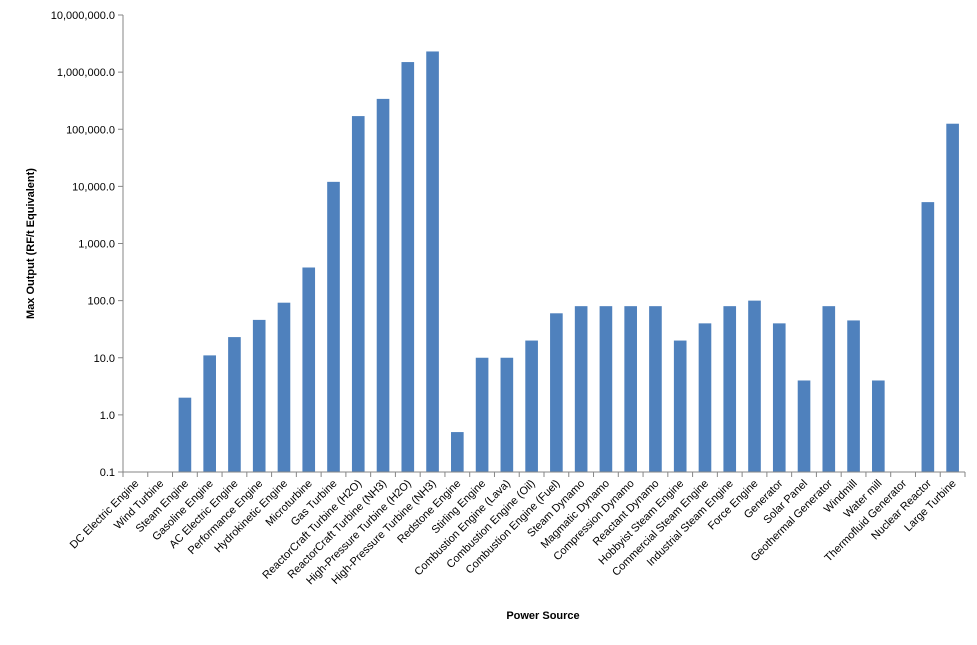 This screenshot has height=645, width=977. I want to click on y-tick-label: 100.0, so click(101, 302).